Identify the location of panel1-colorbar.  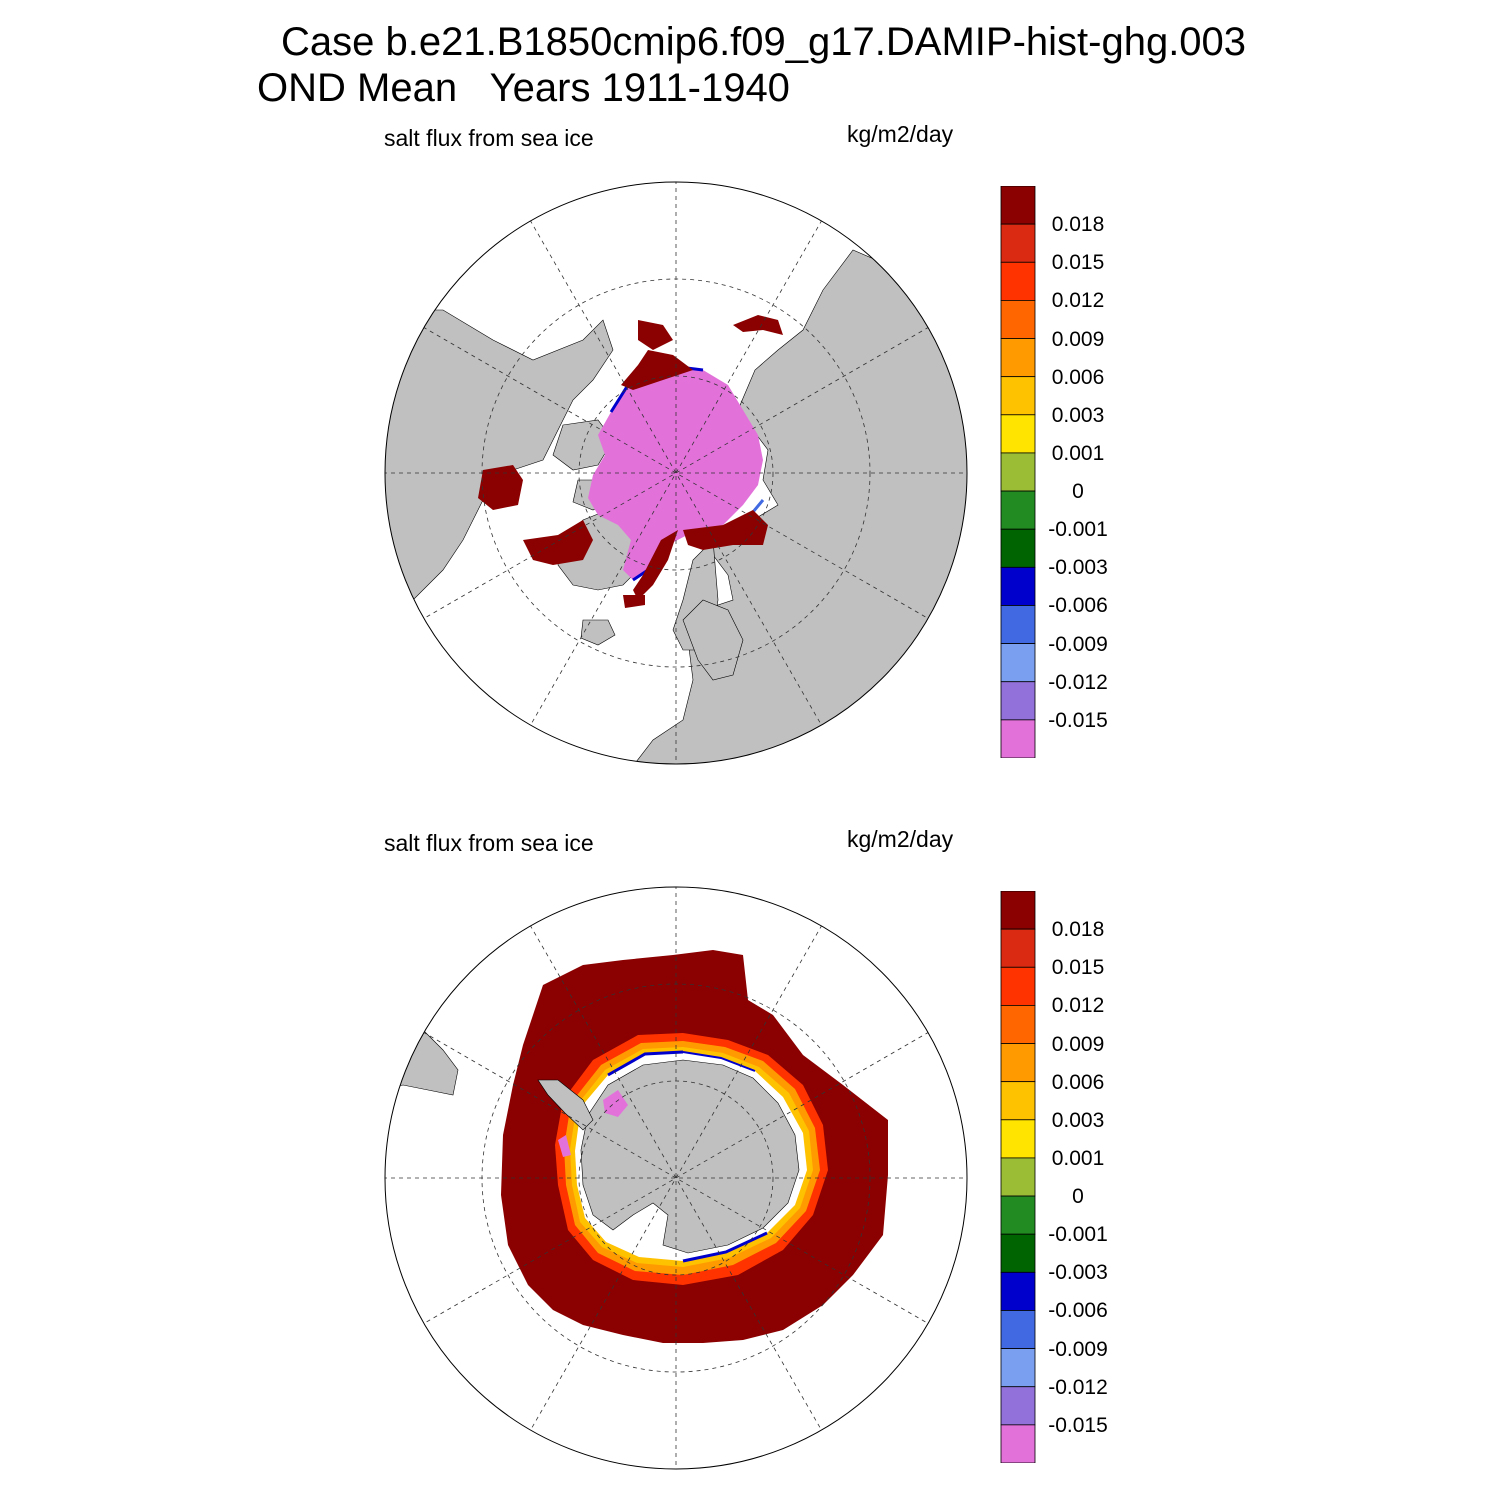
(1018, 472).